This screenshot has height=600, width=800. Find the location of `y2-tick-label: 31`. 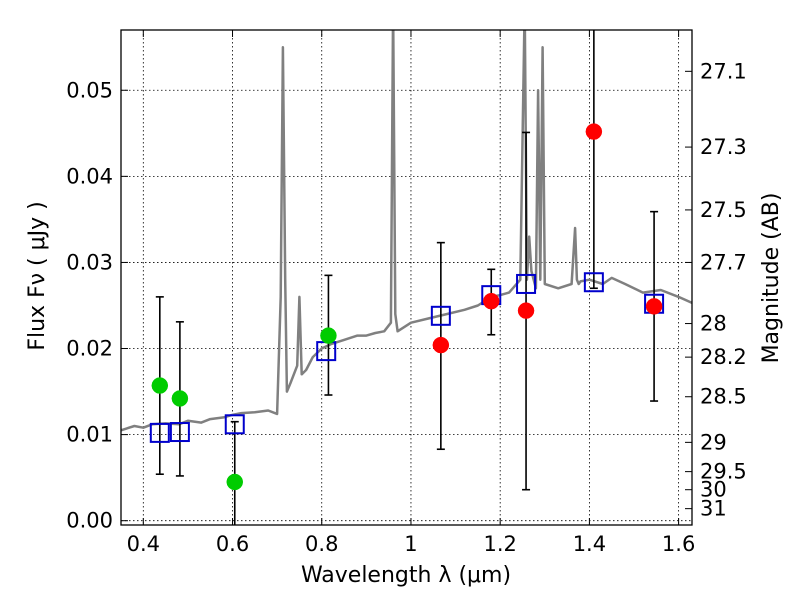

y2-tick-label: 31 is located at coordinates (713, 509).